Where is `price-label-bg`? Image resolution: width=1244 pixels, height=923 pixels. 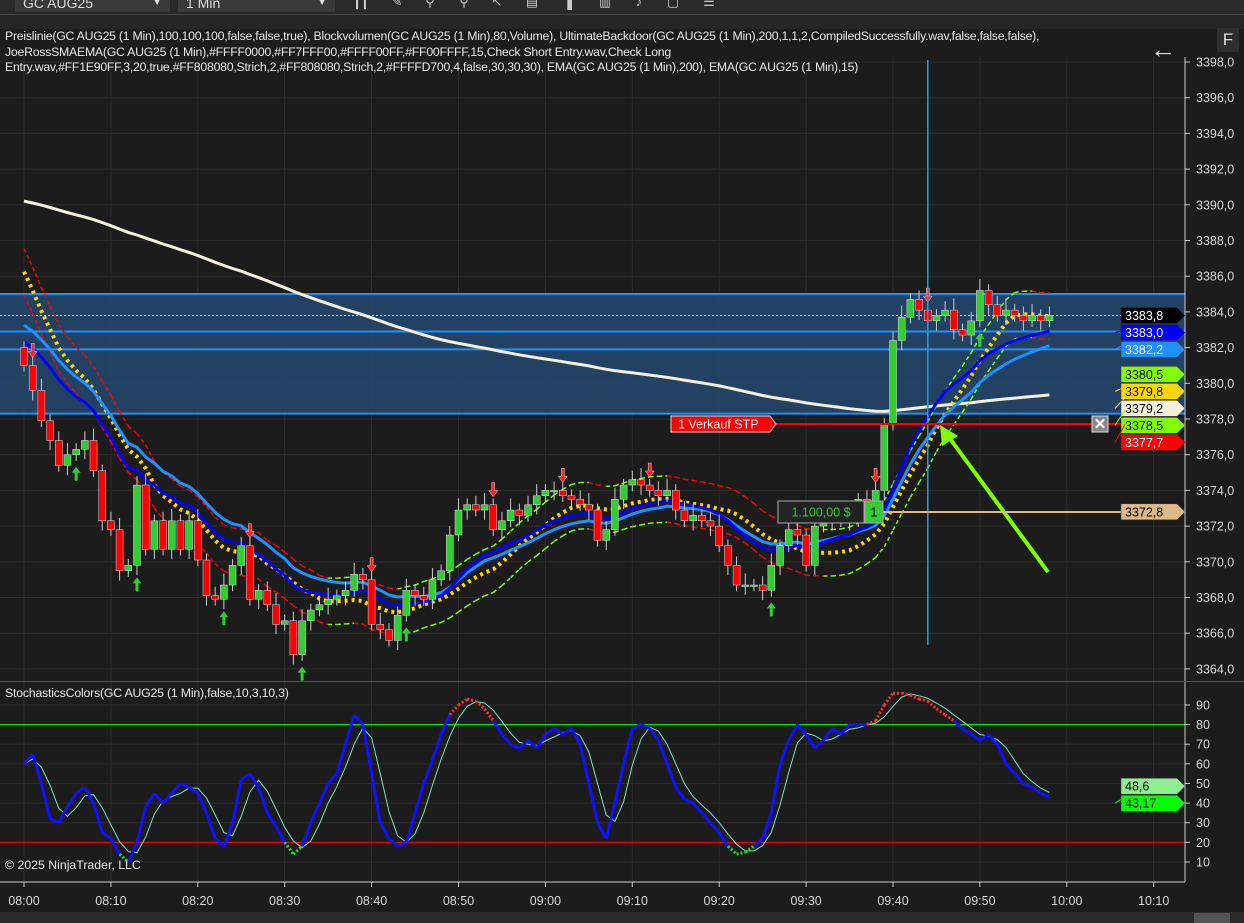
price-label-bg is located at coordinates (1153, 408).